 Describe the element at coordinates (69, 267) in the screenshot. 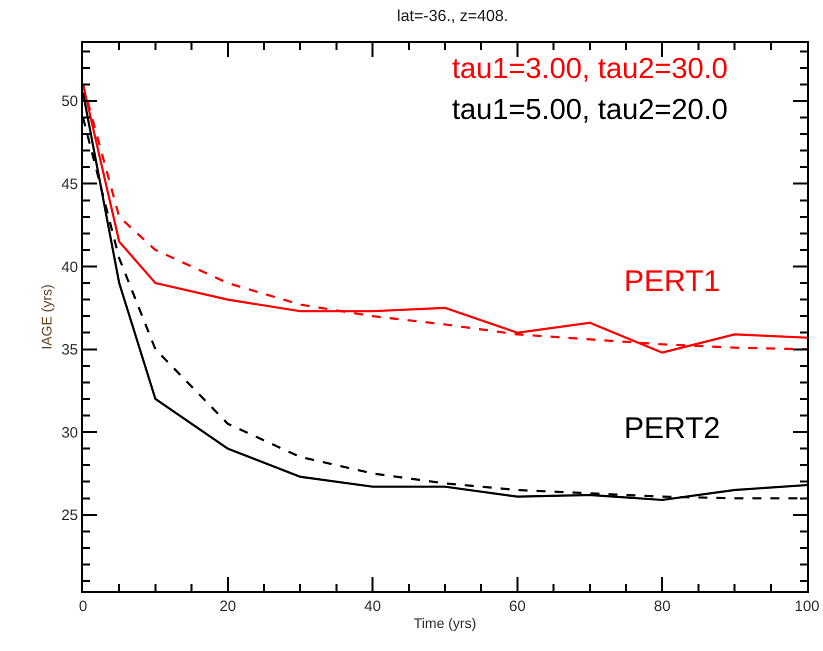

I see `y-tick-label: 40` at that location.